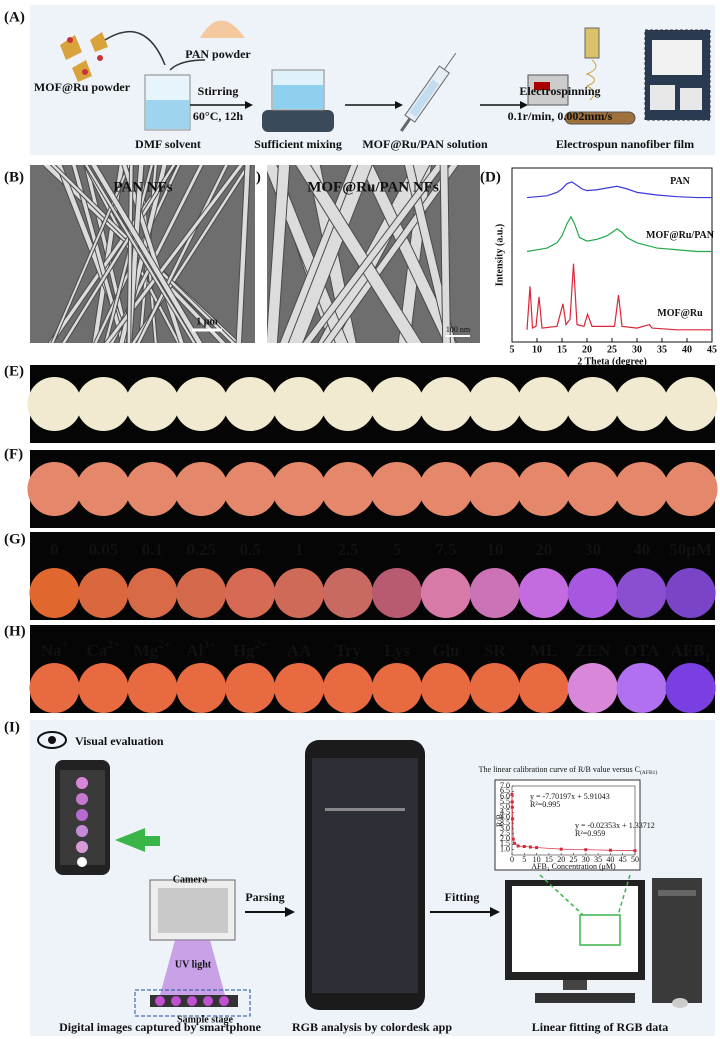 Image resolution: width=720 pixels, height=1039 pixels. I want to click on label: 5.5, so click(505, 801).